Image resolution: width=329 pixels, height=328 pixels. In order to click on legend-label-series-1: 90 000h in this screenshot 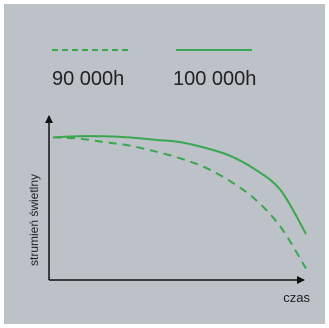, I will do `click(88, 79)`.